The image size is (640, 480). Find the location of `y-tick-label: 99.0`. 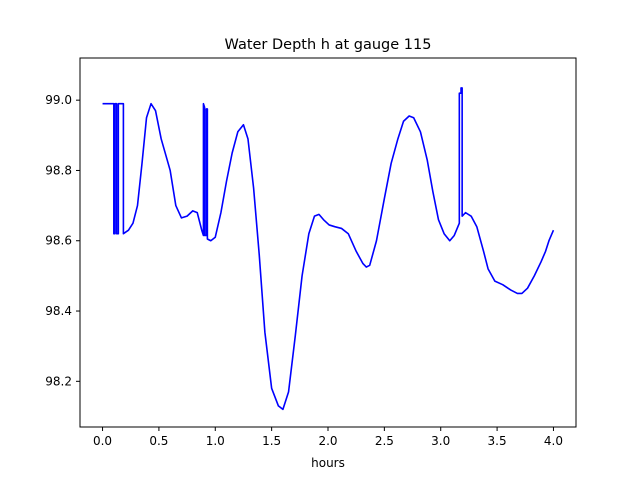

y-tick-label: 99.0 is located at coordinates (58, 100).